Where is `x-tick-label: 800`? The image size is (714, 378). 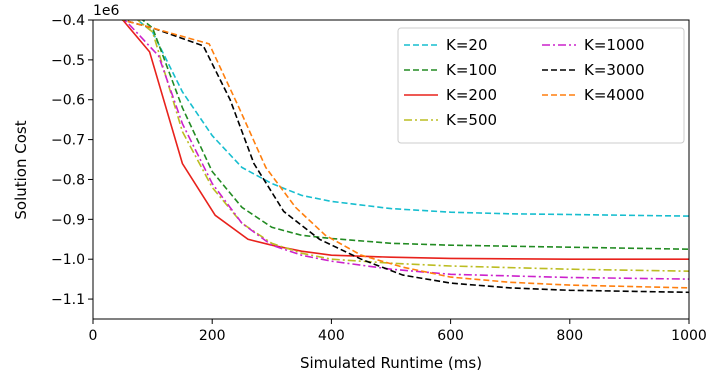 x-tick-label: 800 is located at coordinates (569, 336).